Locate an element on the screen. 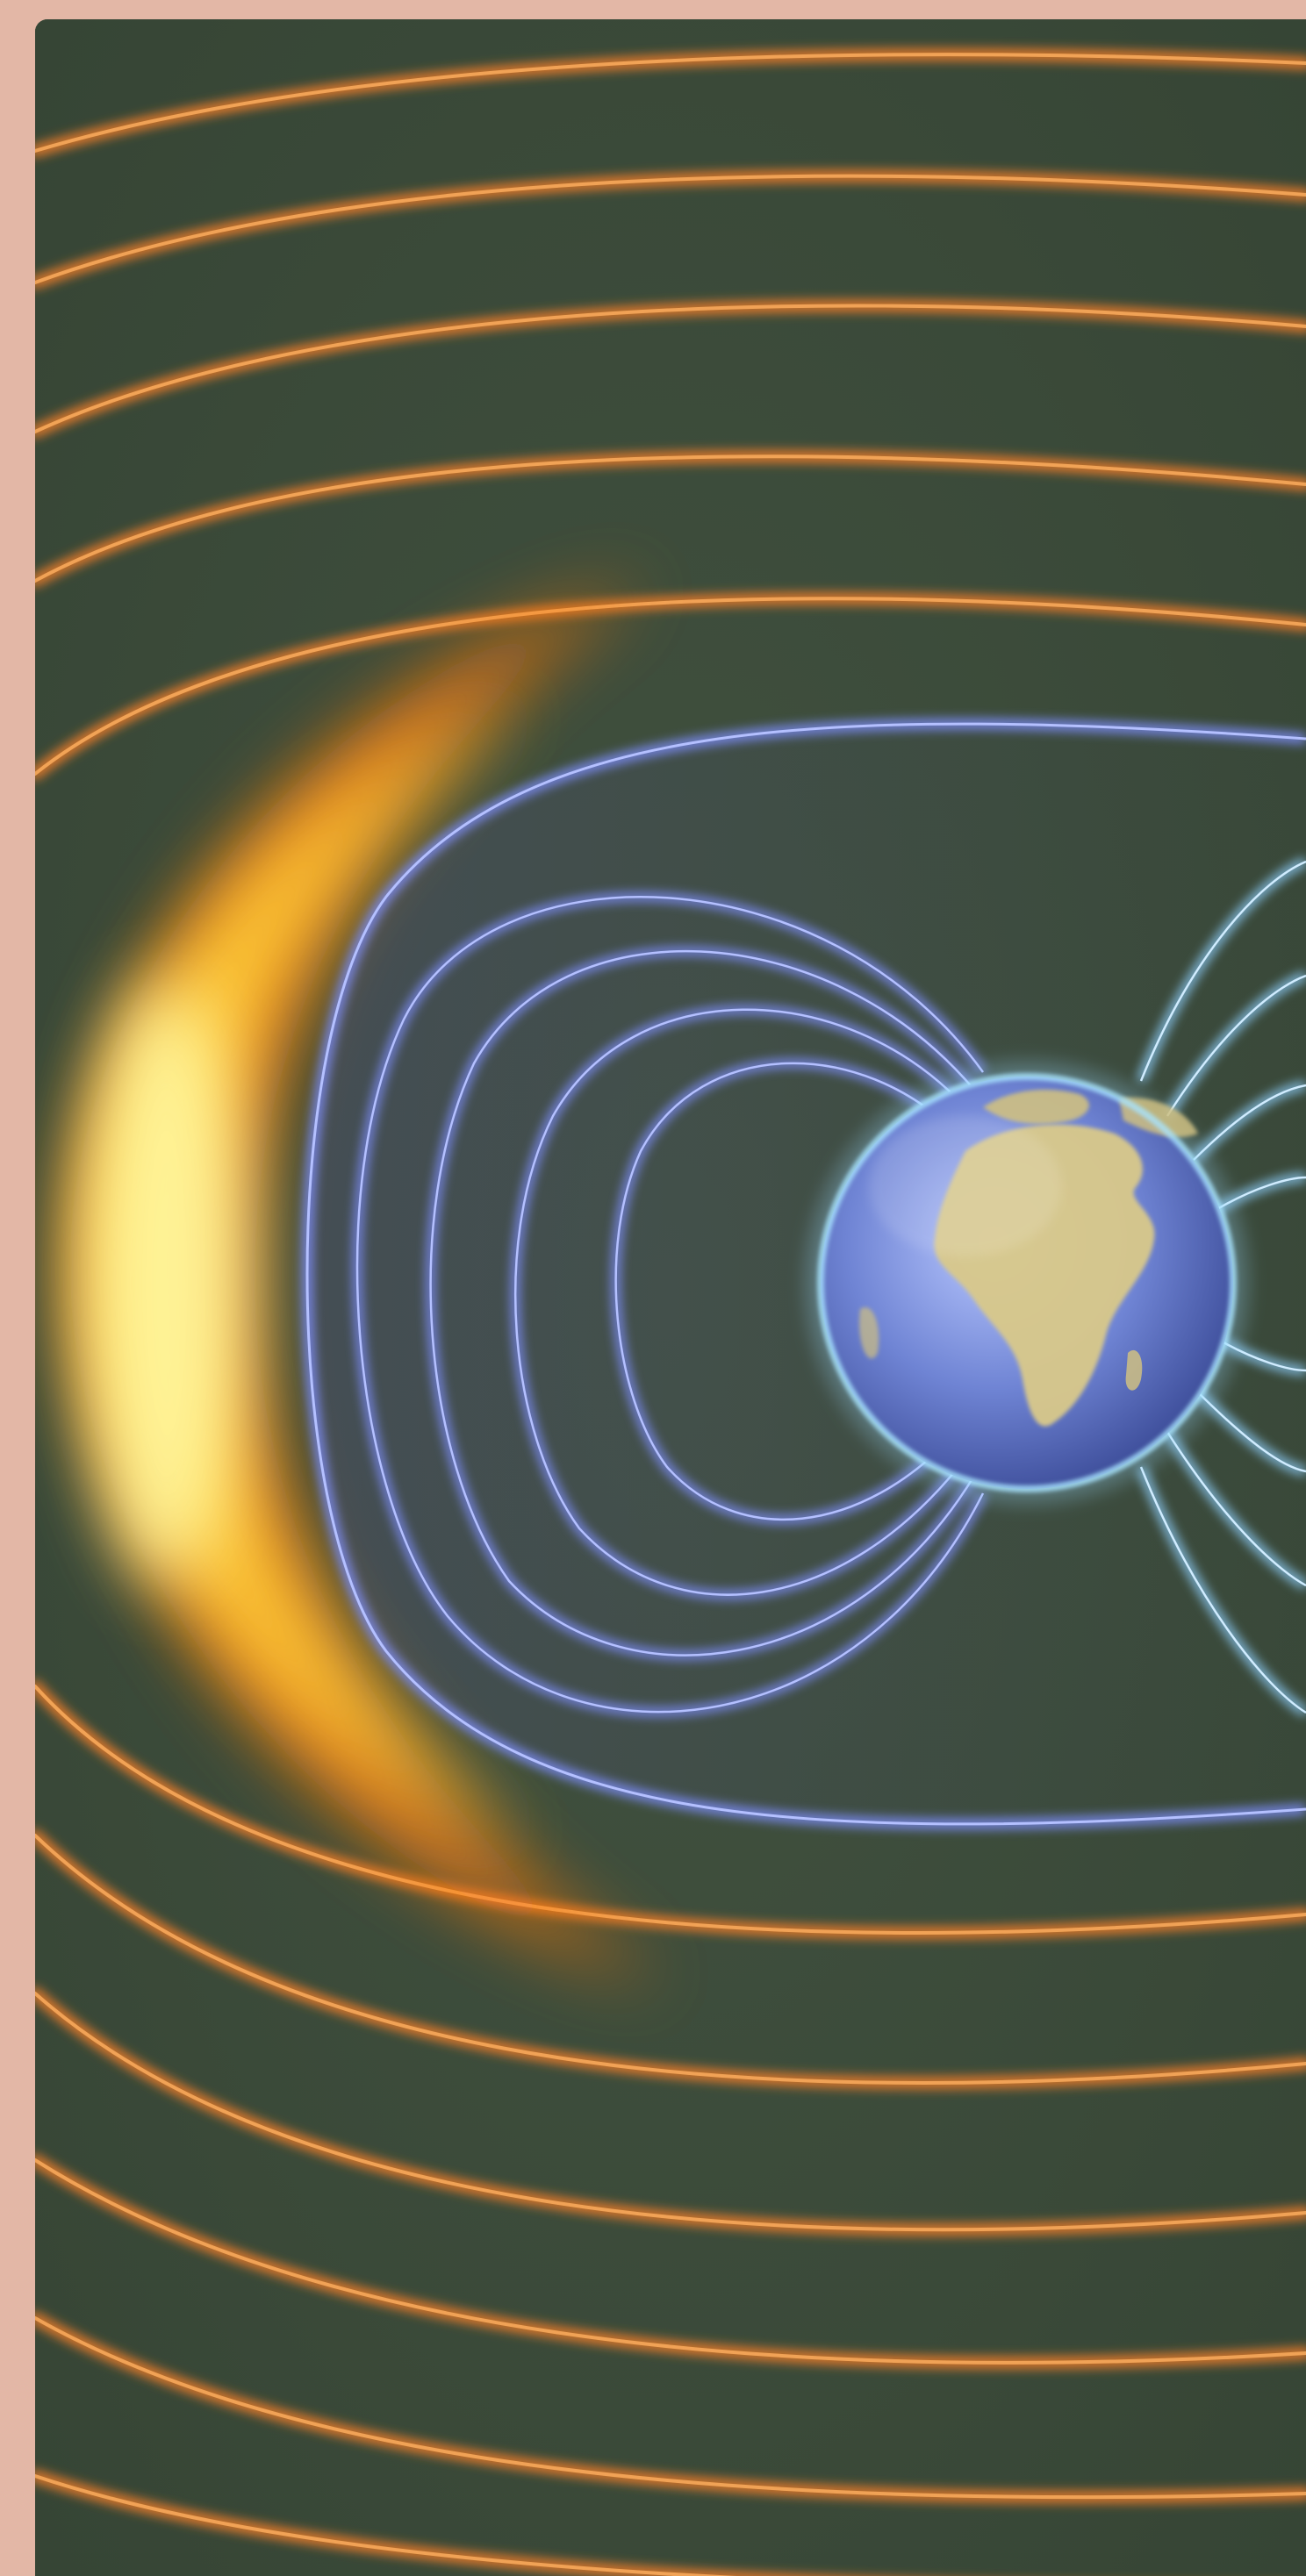 This screenshot has height=2576, width=1306. earth-specular is located at coordinates (965, 1186).